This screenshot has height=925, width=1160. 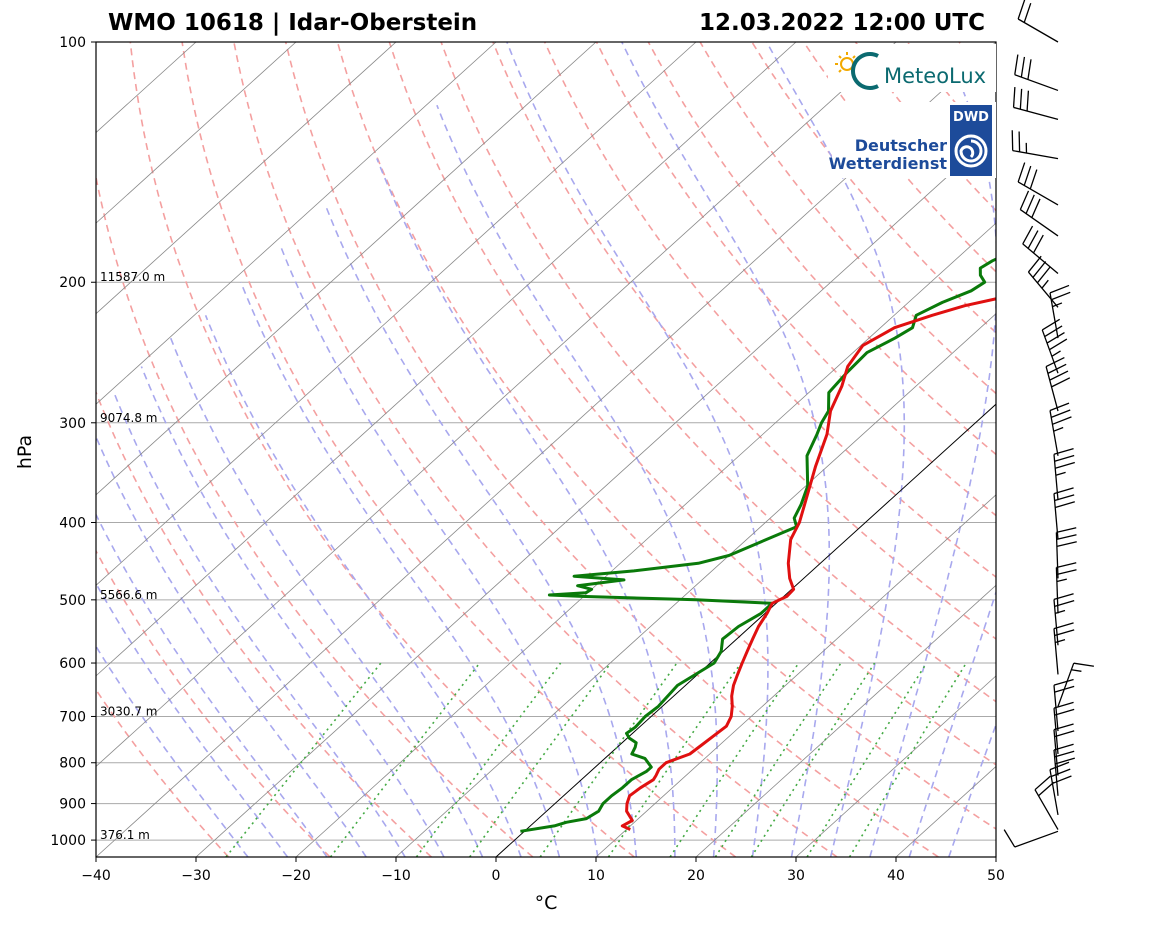 What do you see at coordinates (129, 595) in the screenshot?
I see `height-label: 5566.6 m` at bounding box center [129, 595].